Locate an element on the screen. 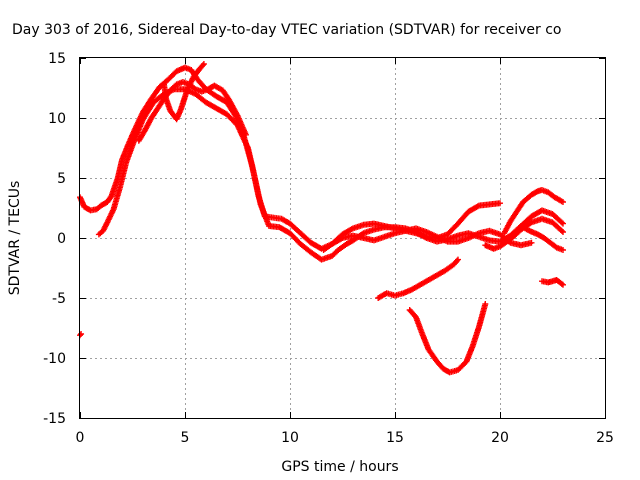  y-axis-label: SDTVAR / TECUs is located at coordinates (15, 238).